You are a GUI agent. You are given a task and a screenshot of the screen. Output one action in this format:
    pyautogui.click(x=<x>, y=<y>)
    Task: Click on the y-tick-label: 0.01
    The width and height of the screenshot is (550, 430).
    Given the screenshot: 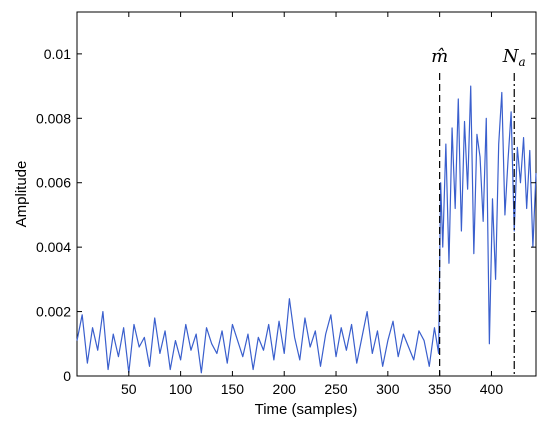 What is the action you would take?
    pyautogui.click(x=57, y=54)
    